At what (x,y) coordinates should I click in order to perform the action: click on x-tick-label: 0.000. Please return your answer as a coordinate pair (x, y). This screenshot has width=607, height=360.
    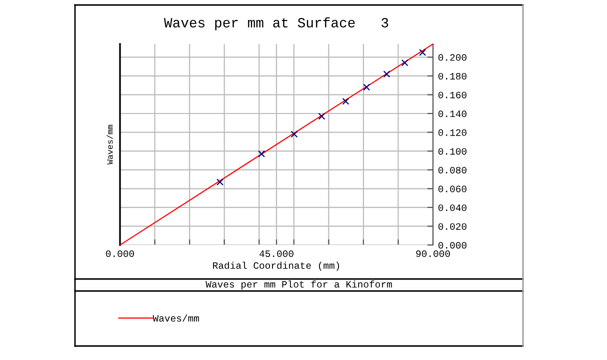
    Looking at the image, I should click on (120, 253).